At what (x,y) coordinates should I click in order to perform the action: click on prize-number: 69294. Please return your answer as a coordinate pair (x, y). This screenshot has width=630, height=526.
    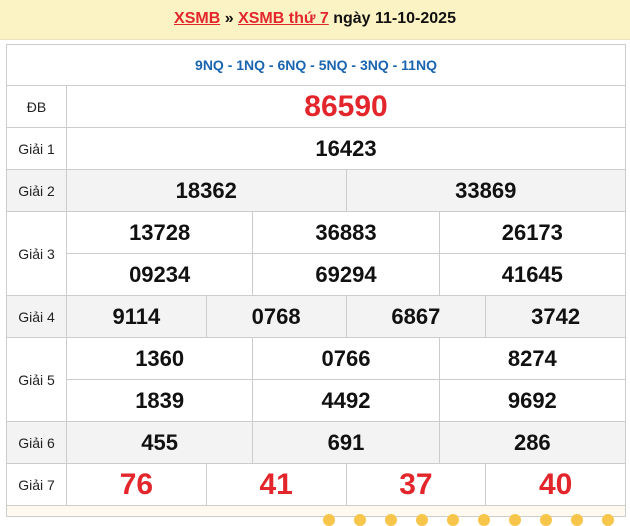
    Looking at the image, I should click on (345, 274).